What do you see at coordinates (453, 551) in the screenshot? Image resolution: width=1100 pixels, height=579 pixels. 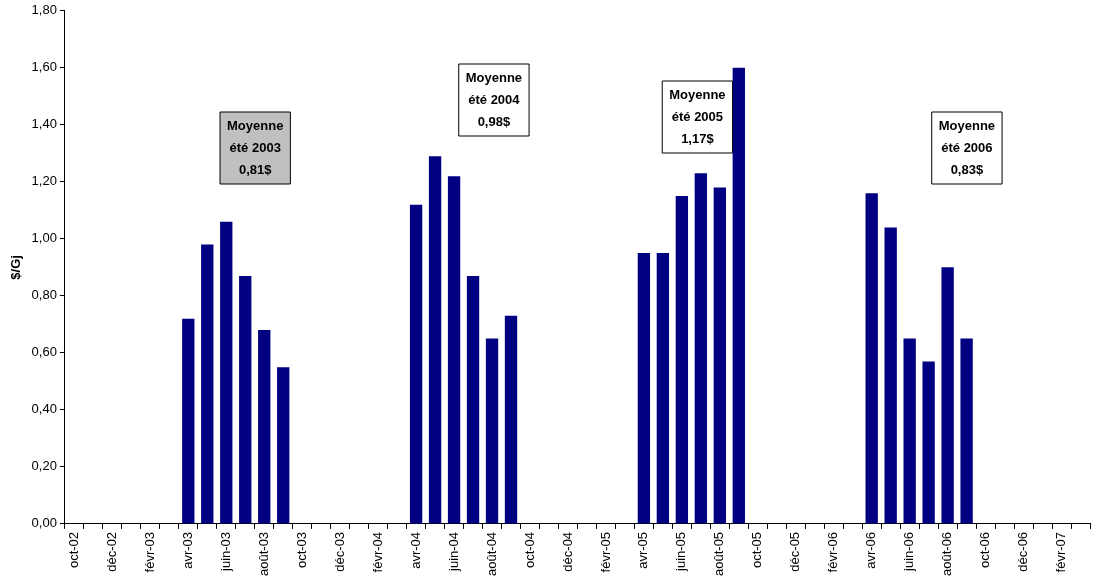 I see `x-tick-label: juin-04` at bounding box center [453, 551].